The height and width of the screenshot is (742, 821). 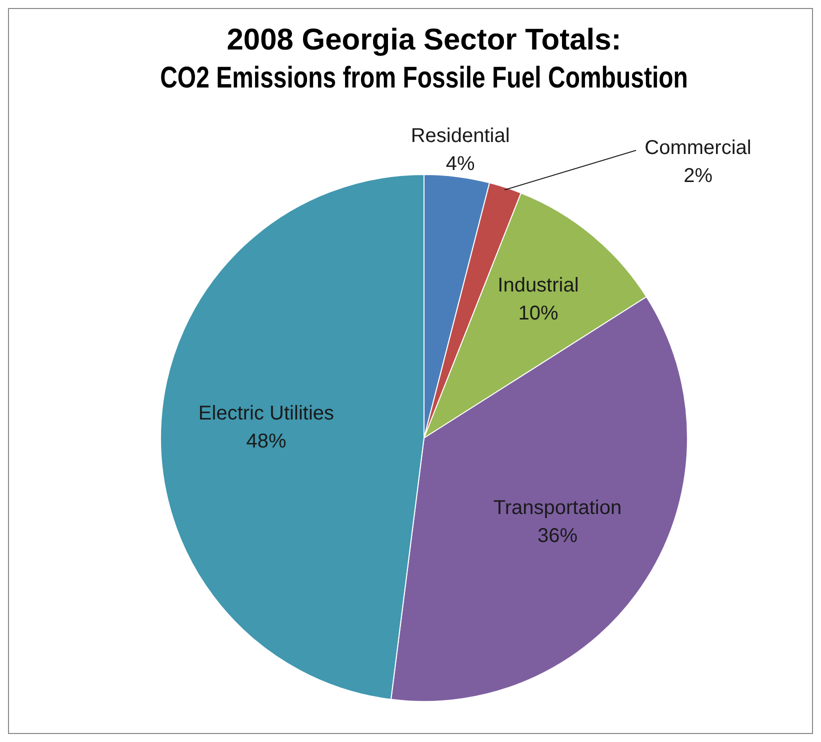 What do you see at coordinates (698, 147) in the screenshot?
I see `slice-label: Commercial` at bounding box center [698, 147].